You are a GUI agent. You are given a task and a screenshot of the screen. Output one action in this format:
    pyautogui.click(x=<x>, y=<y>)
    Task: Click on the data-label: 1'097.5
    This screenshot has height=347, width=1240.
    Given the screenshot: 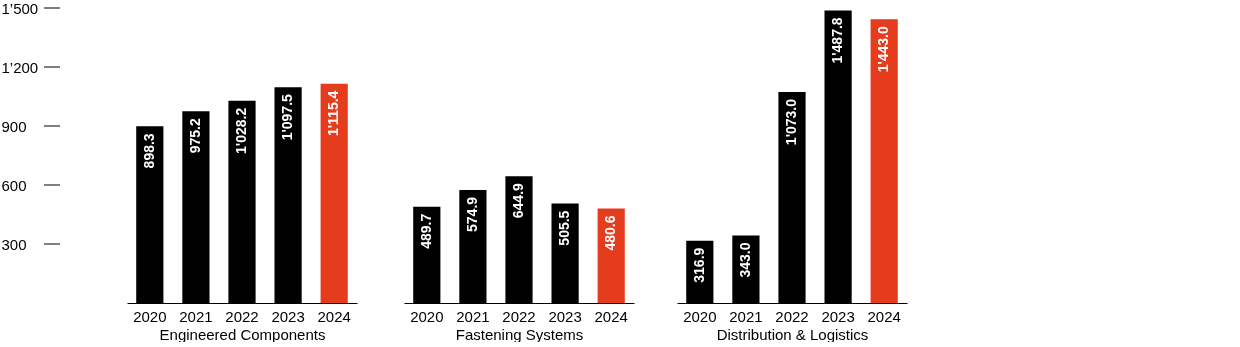 What is the action you would take?
    pyautogui.click(x=287, y=117)
    